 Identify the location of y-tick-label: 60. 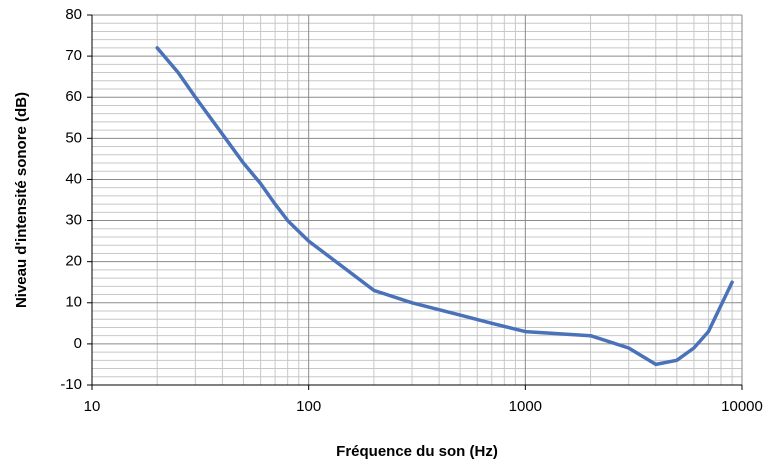
(73, 96).